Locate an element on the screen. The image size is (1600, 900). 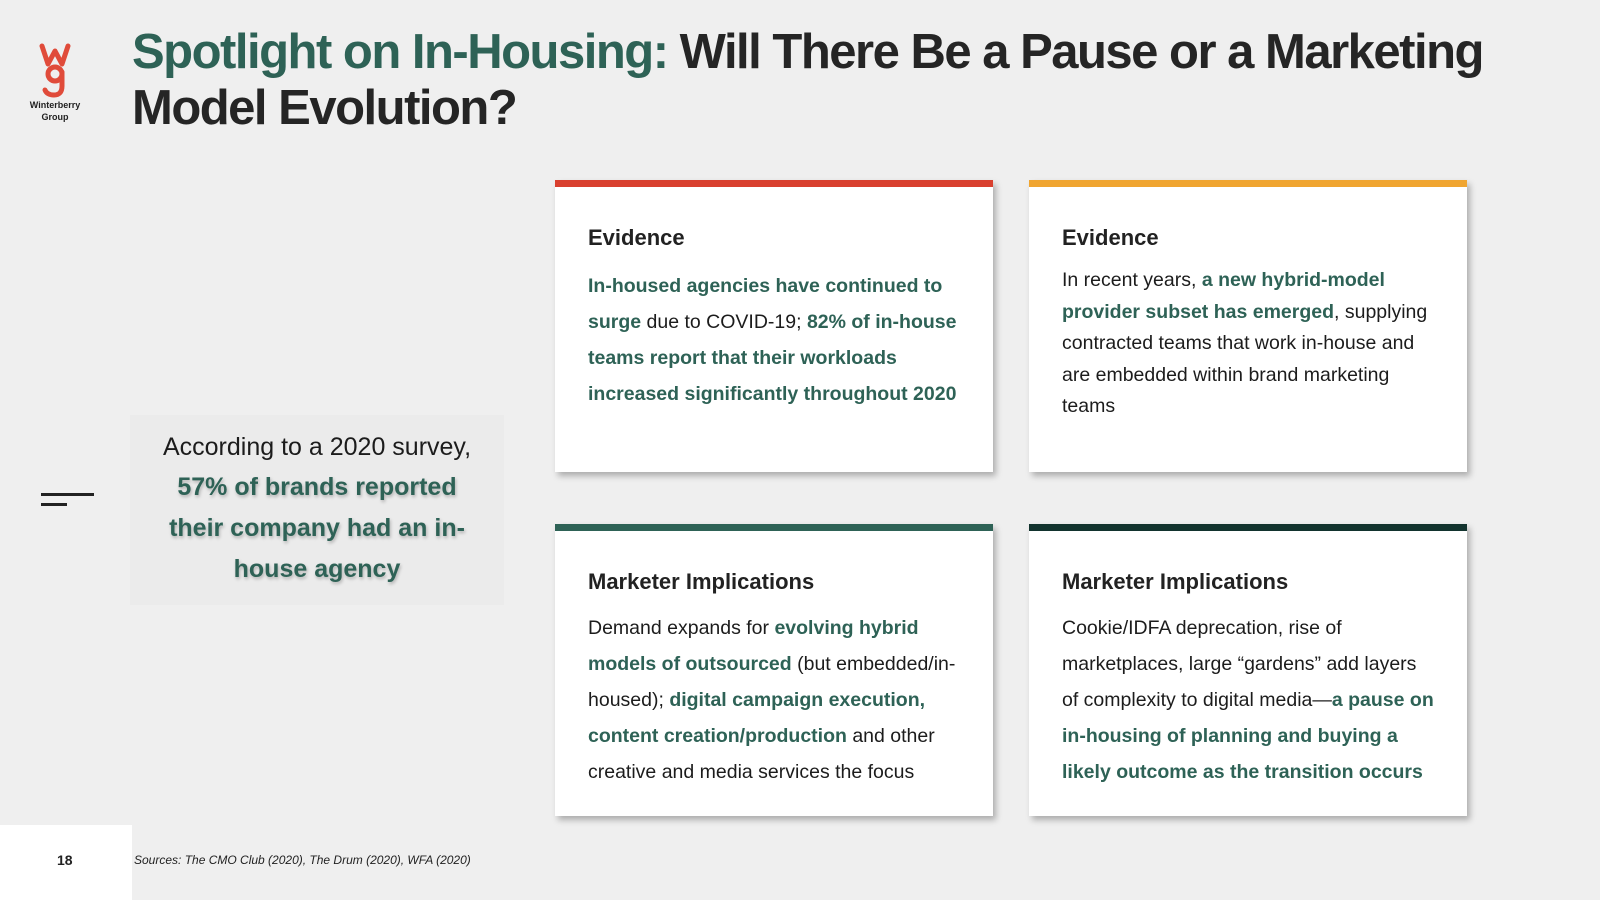
page-number: 18 is located at coordinates (65, 860).